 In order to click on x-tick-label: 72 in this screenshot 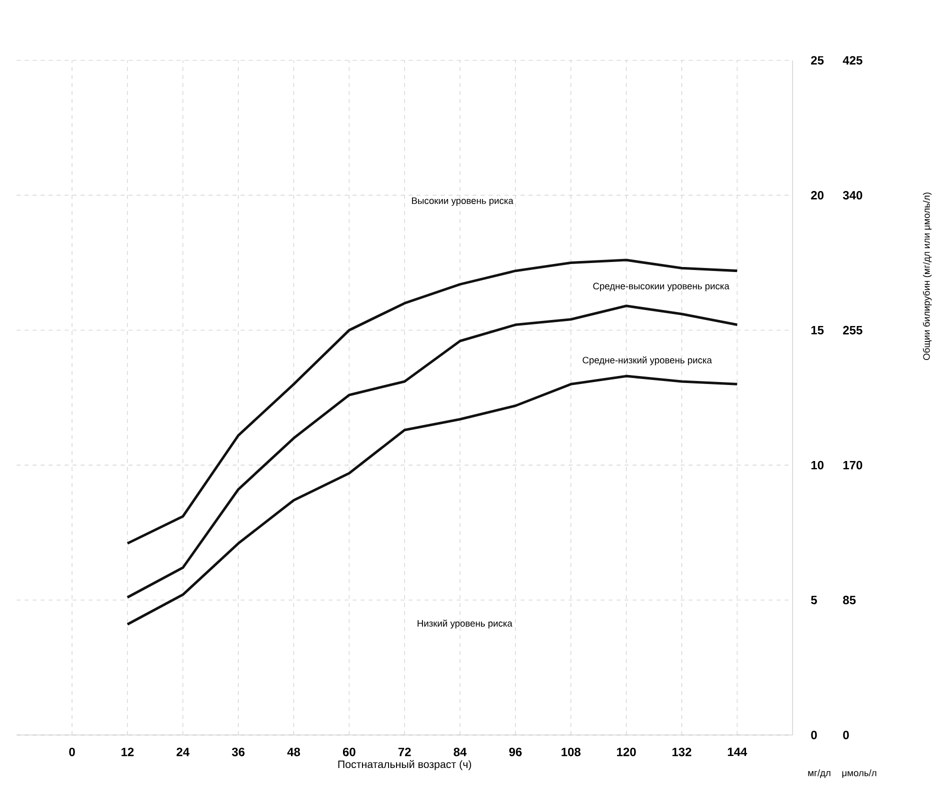, I will do `click(404, 752)`.